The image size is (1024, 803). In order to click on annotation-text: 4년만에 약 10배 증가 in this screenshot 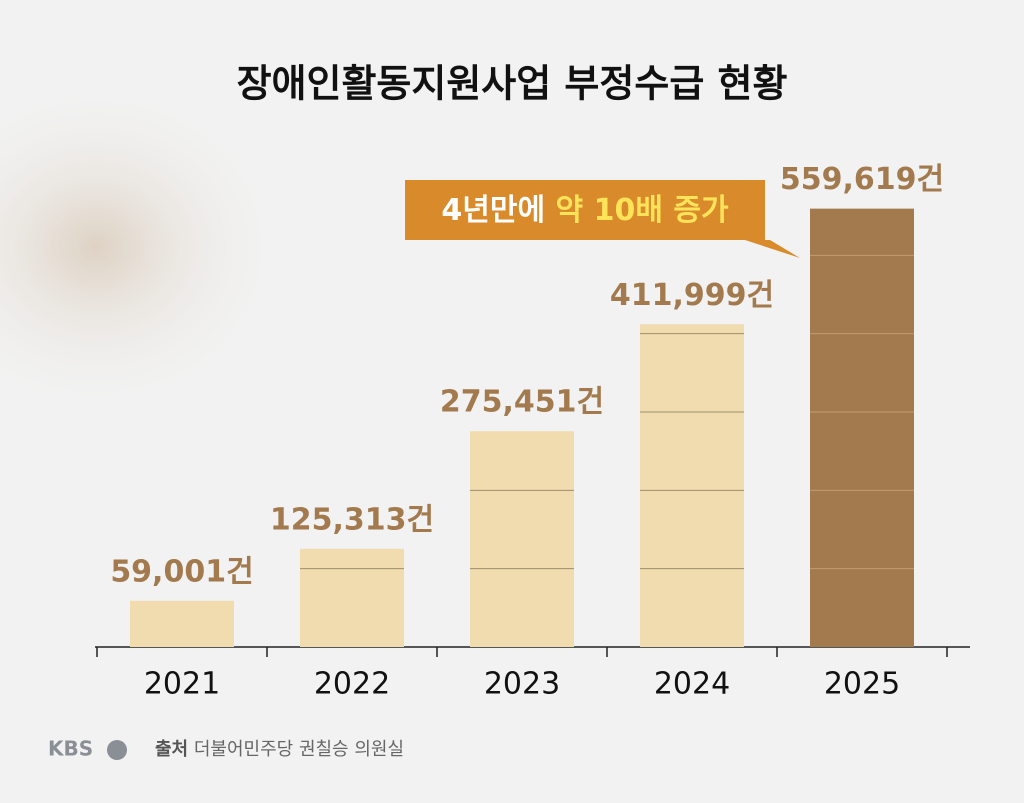, I will do `click(585, 210)`.